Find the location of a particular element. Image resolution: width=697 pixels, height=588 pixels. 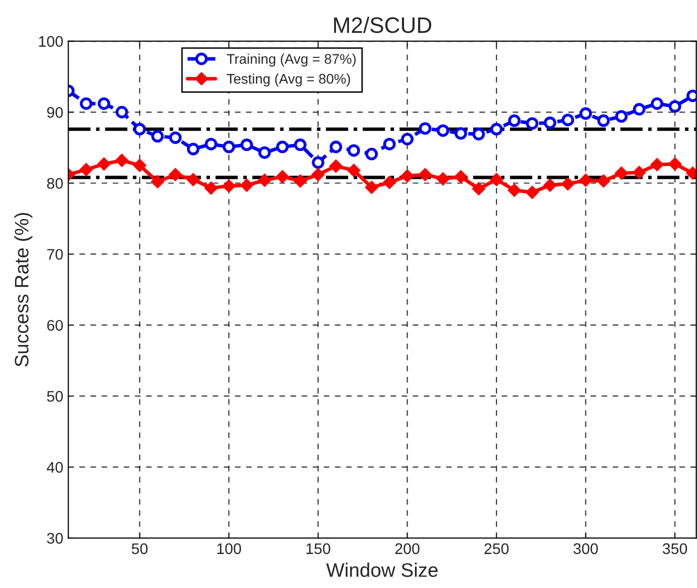

y-tick-label: 50 is located at coordinates (55, 396).